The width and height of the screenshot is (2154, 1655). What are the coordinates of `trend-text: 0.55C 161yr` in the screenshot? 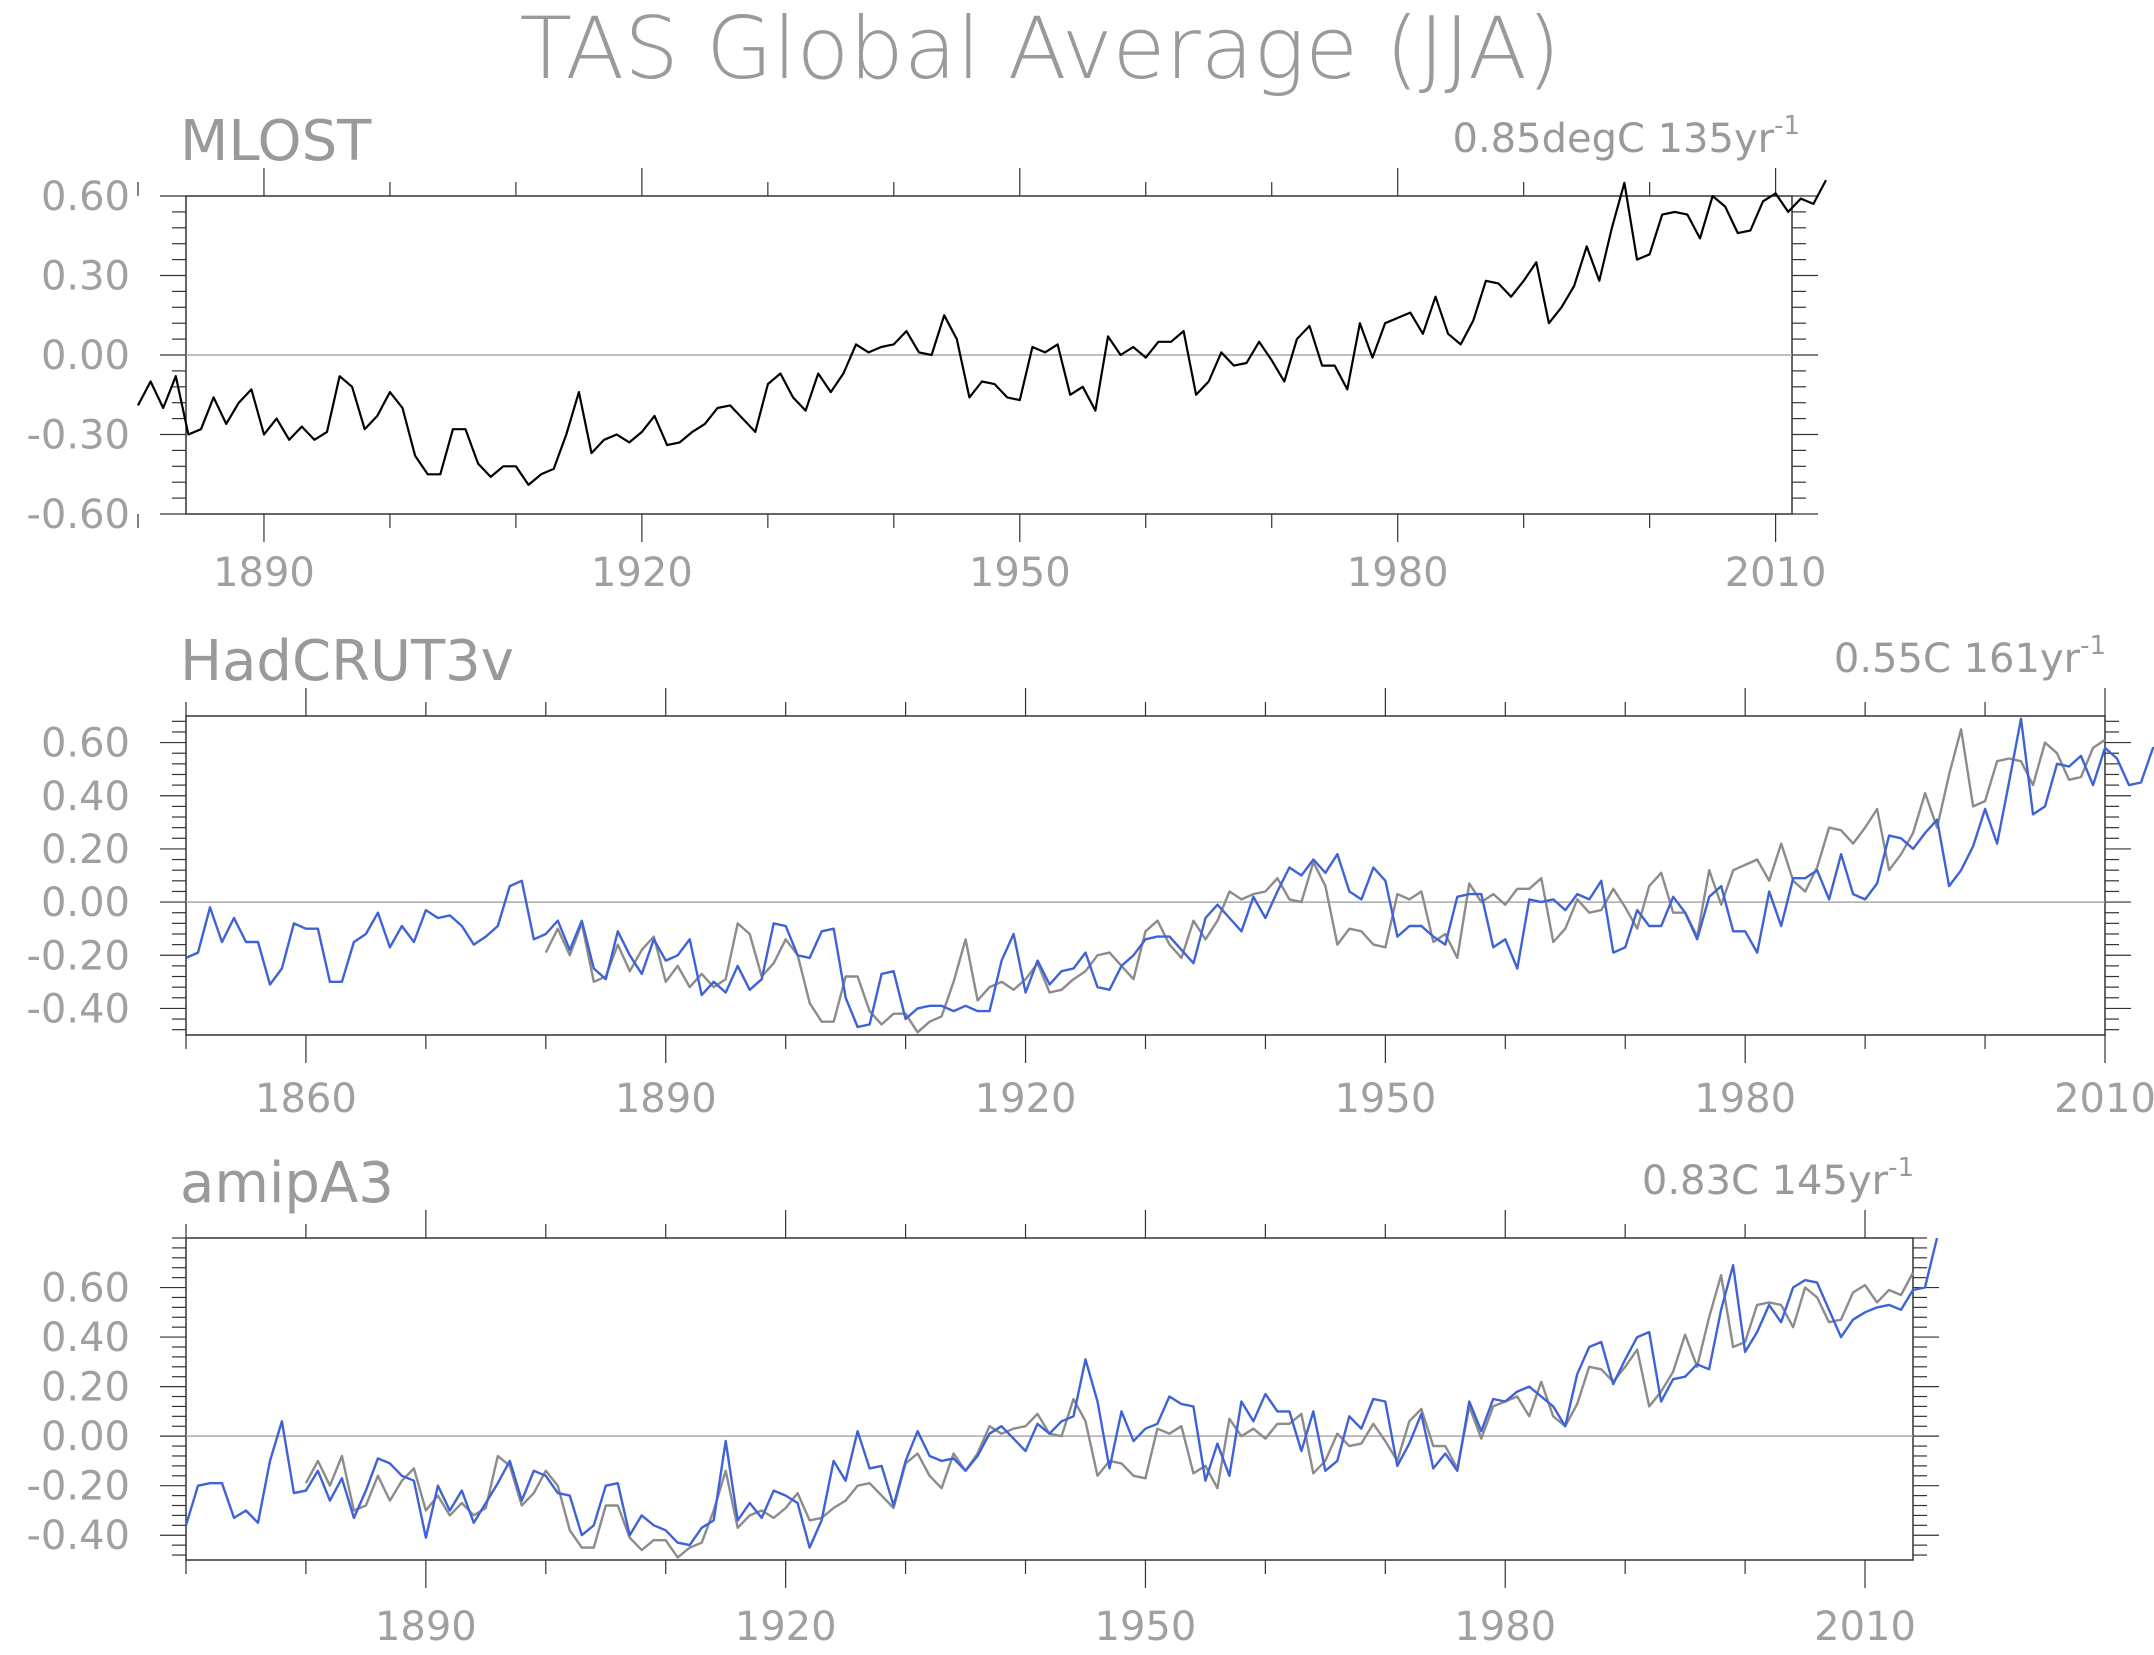 It's located at (1957, 659).